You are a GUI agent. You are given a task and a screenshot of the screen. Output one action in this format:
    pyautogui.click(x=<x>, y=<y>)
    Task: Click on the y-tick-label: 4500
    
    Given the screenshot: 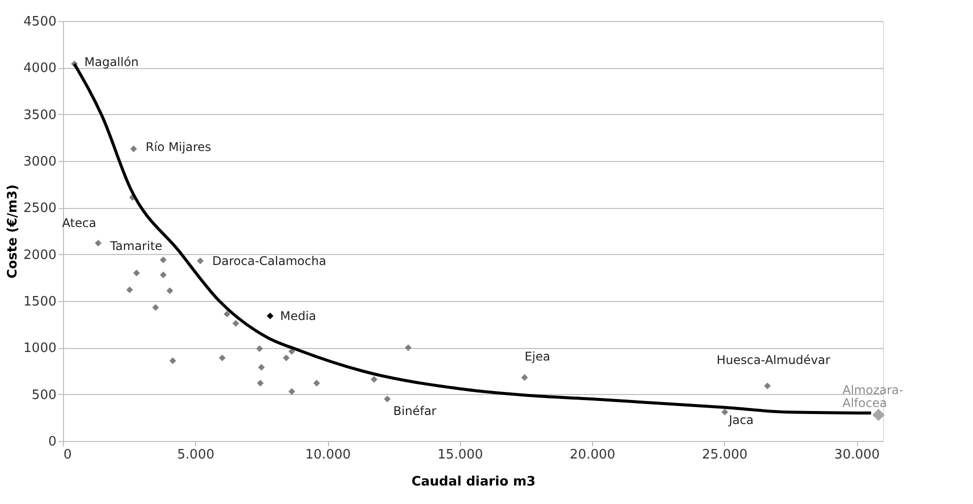 What is the action you would take?
    pyautogui.click(x=39, y=22)
    